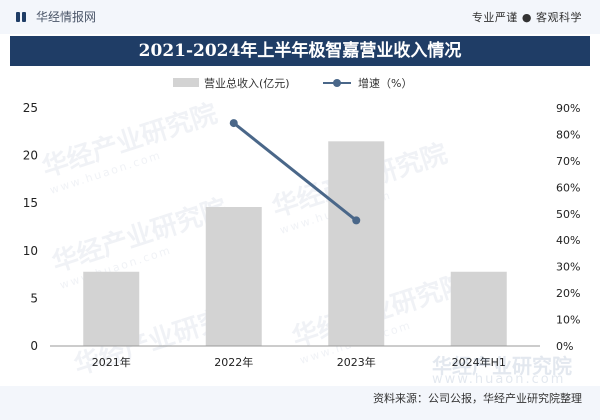 The width and height of the screenshot is (600, 420). What do you see at coordinates (568, 161) in the screenshot?
I see `y-right-tick-label: 70%` at bounding box center [568, 161].